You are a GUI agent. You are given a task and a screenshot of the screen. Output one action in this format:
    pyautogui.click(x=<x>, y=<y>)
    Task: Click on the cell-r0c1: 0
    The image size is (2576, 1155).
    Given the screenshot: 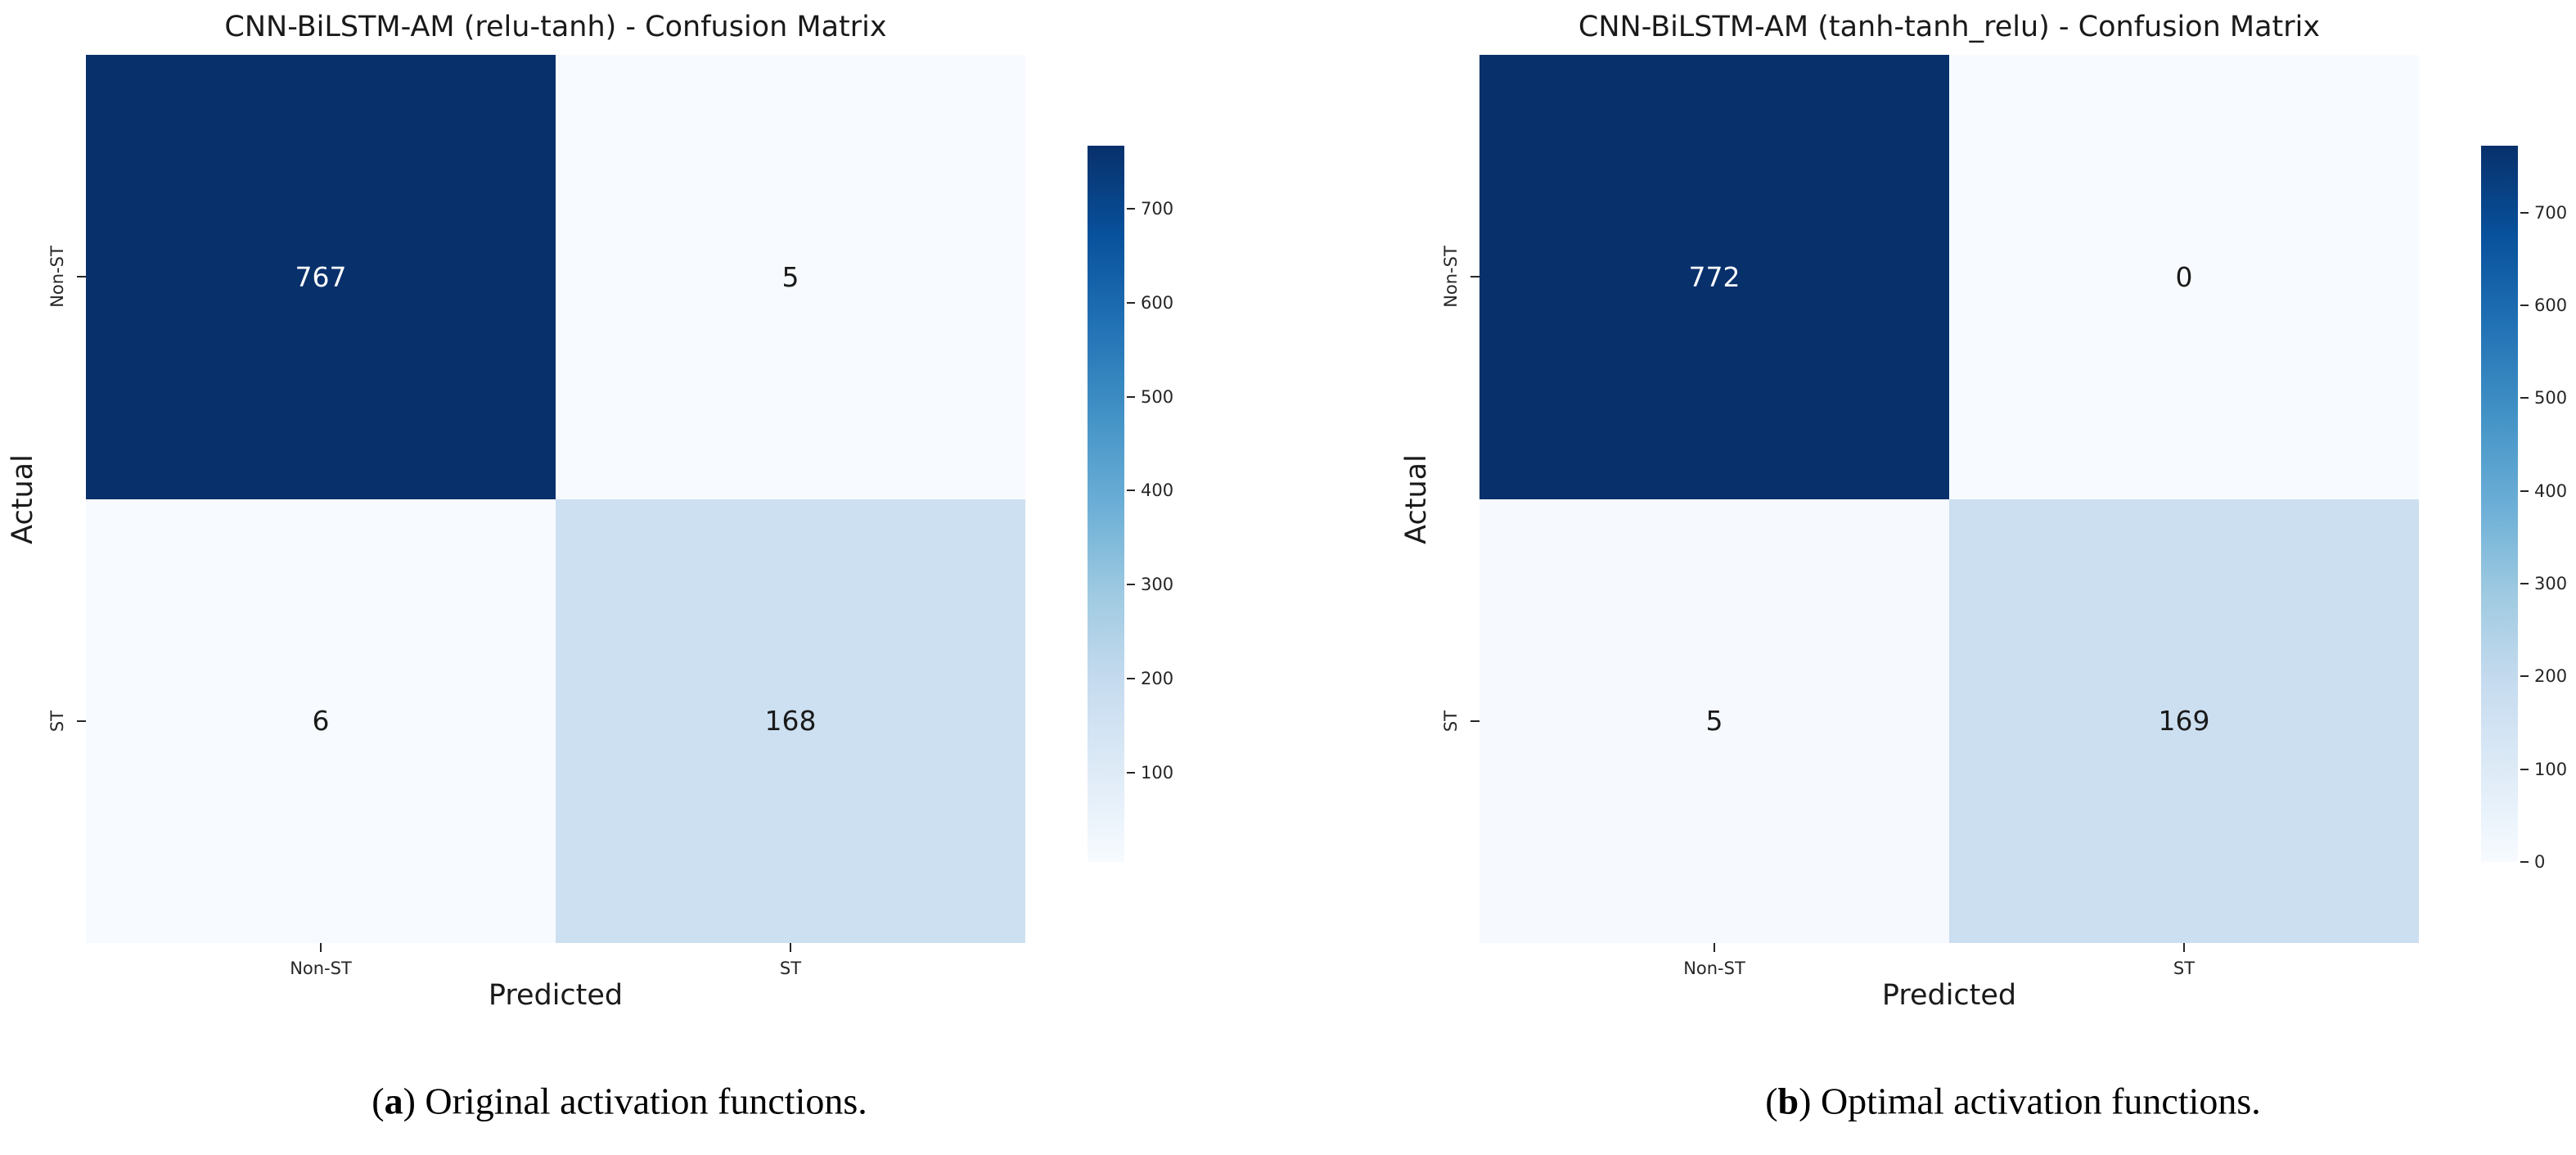 What is the action you would take?
    pyautogui.click(x=2184, y=277)
    